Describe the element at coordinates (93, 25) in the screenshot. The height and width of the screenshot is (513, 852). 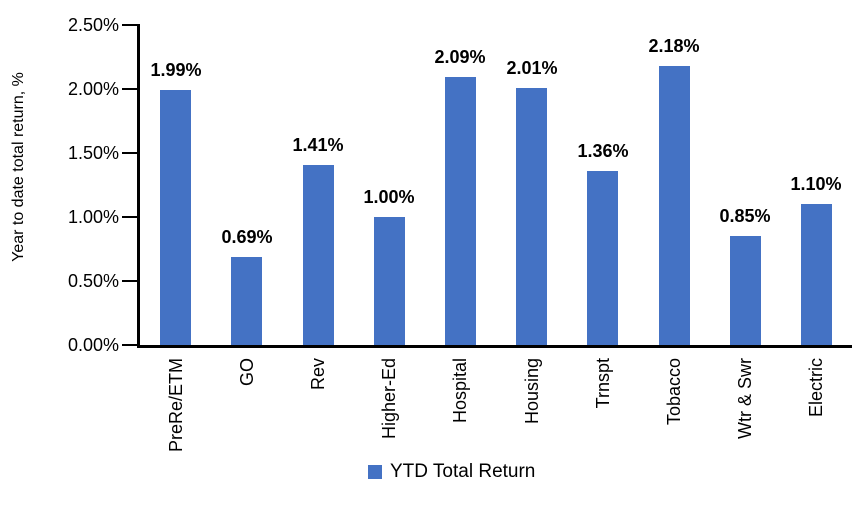
I see `y-tick-label: 2.50%` at that location.